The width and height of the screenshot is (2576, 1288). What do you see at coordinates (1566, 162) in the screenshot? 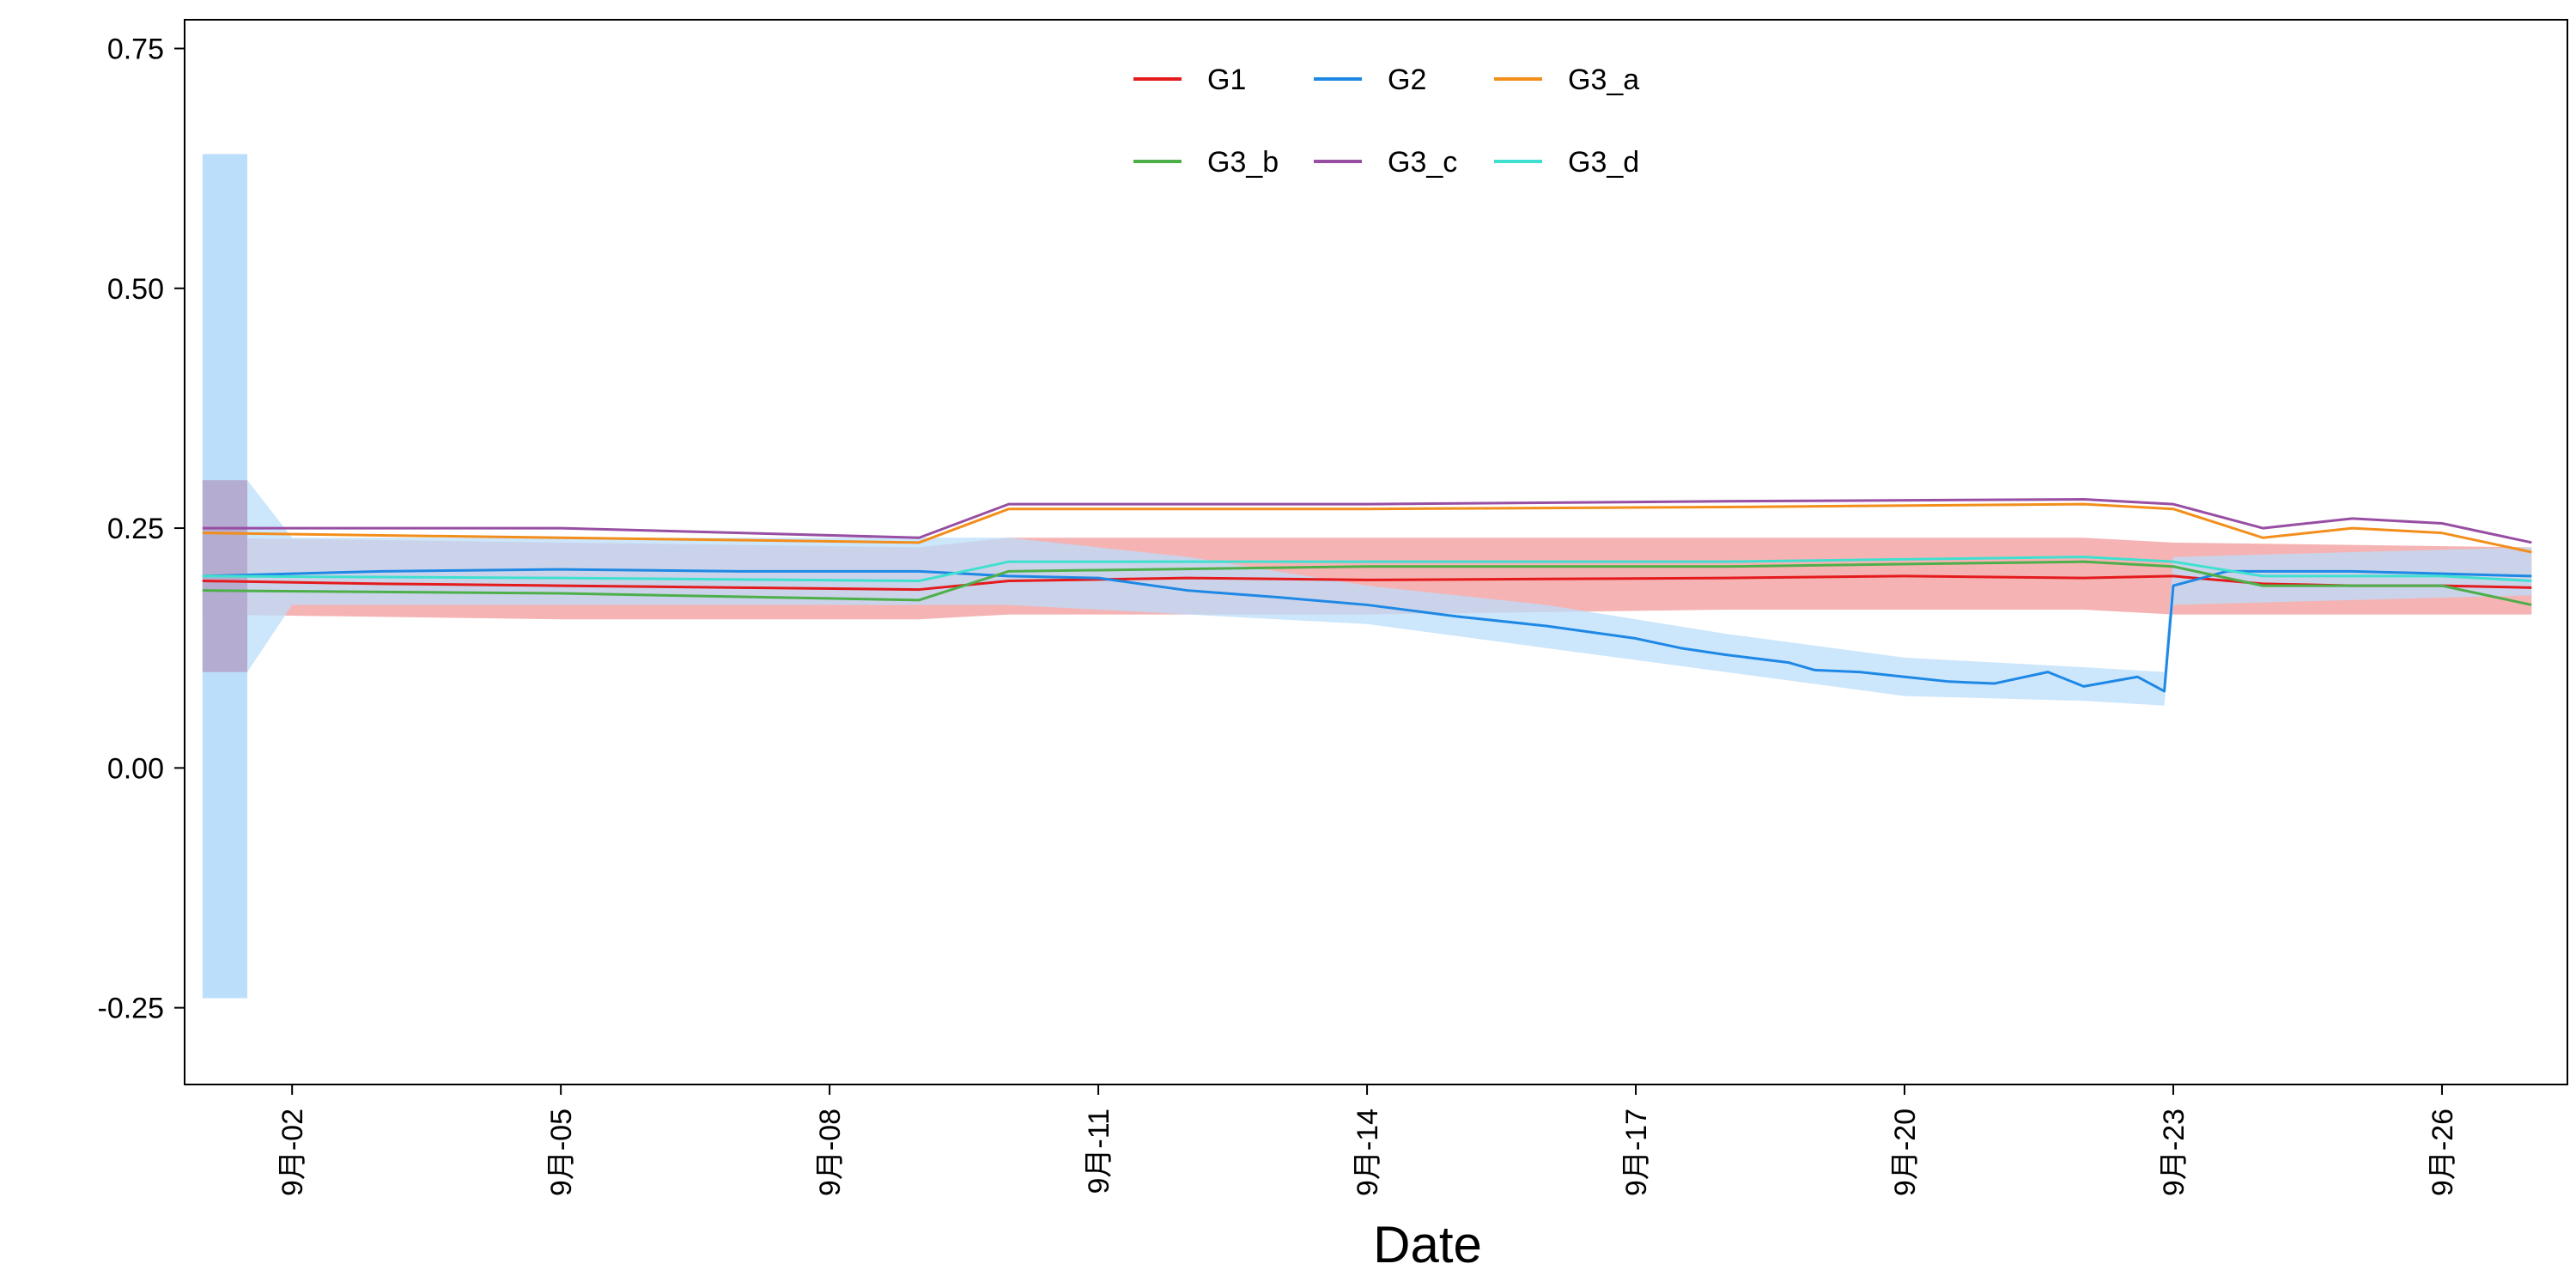
I see `legend-item-g3_d: G3_d` at bounding box center [1566, 162].